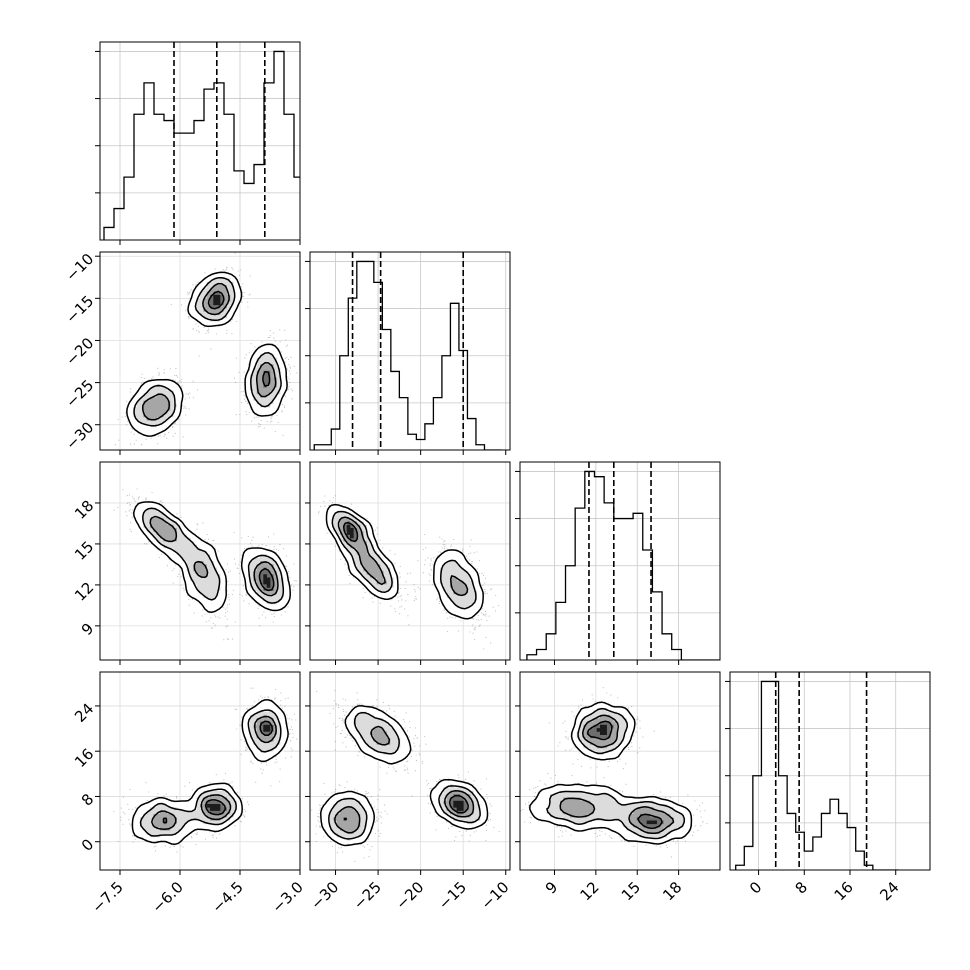 This screenshot has height=970, width=970. Describe the element at coordinates (84, 713) in the screenshot. I see `y-tick-label: 24` at that location.